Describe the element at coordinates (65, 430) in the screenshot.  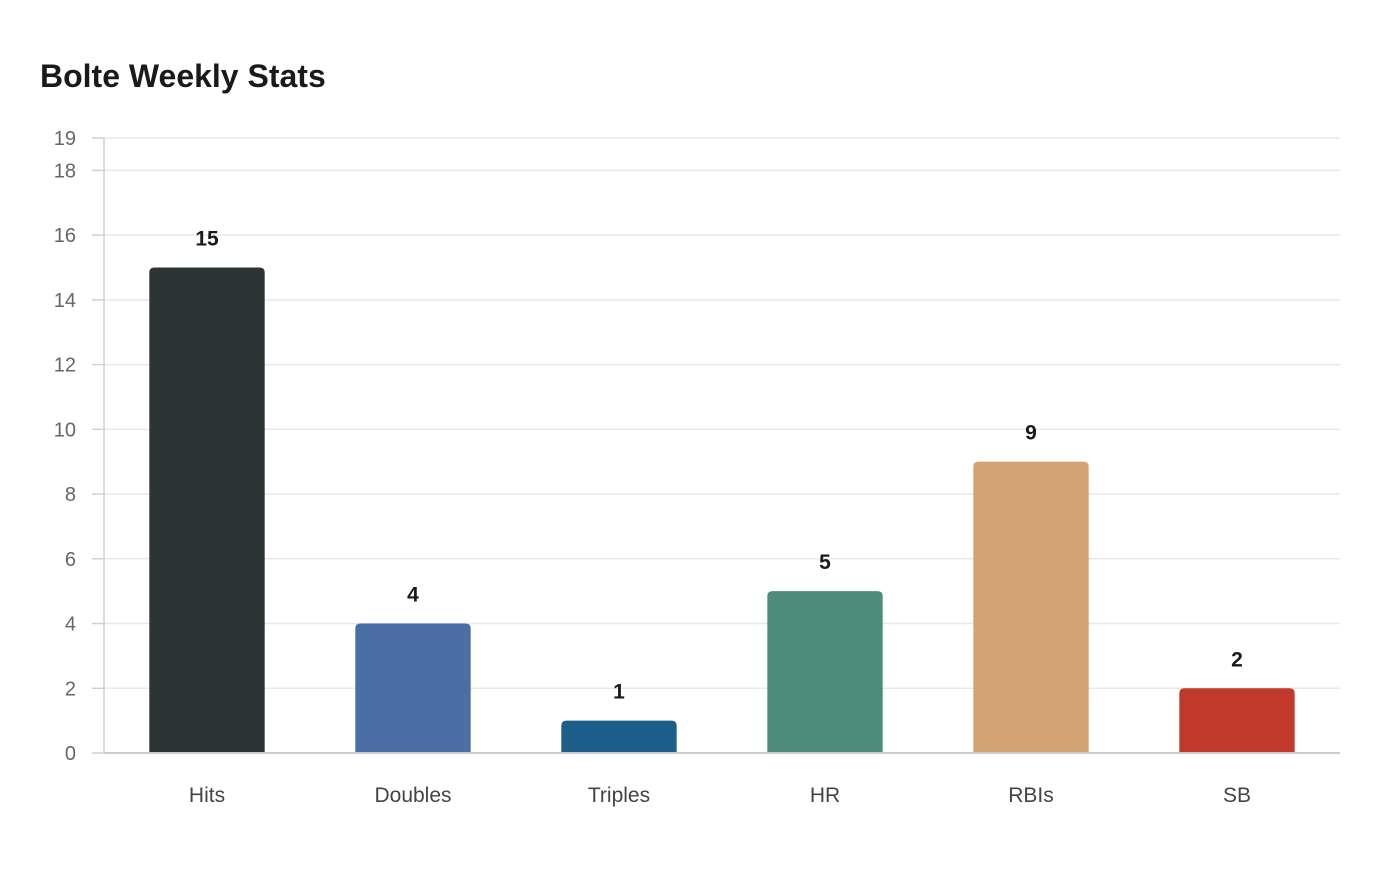
I see `y-tick-label: 10` at that location.